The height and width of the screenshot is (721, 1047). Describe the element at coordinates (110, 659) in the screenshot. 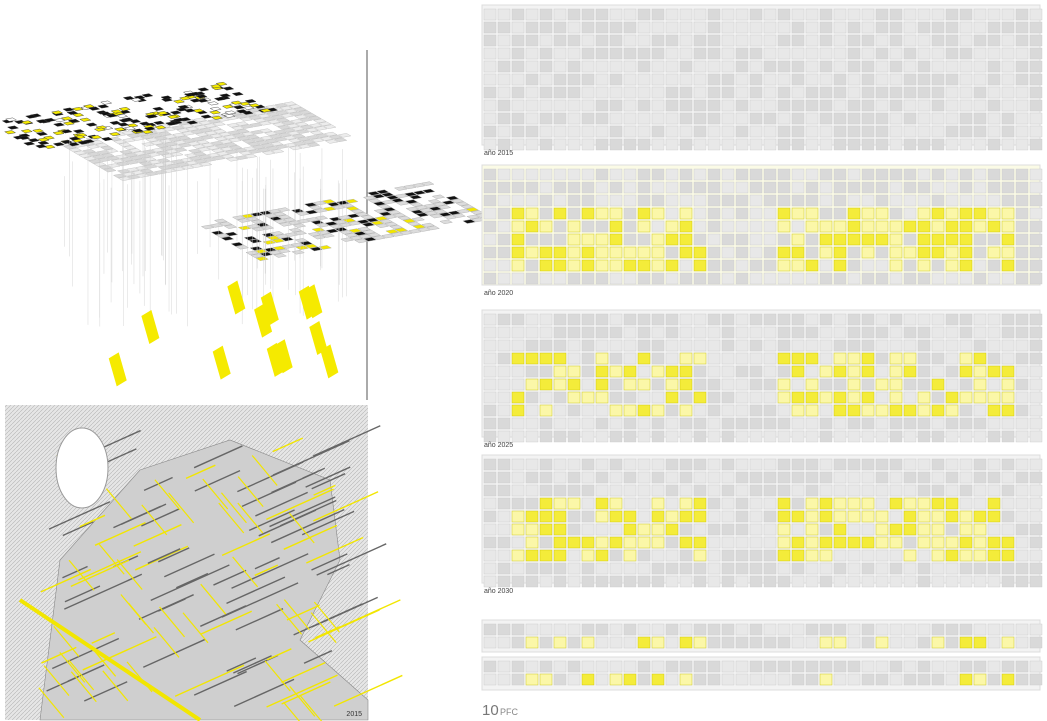

I see `main-avenue` at that location.